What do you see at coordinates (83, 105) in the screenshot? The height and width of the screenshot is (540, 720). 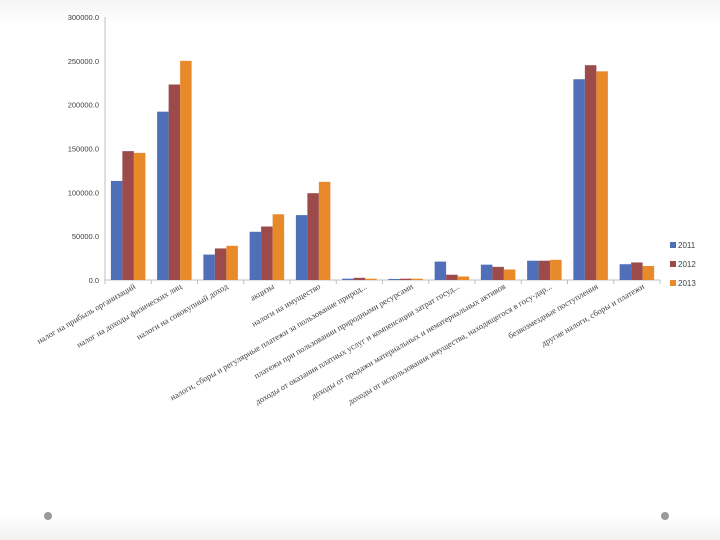 I see `y-tick-label: 200000.0` at bounding box center [83, 105].